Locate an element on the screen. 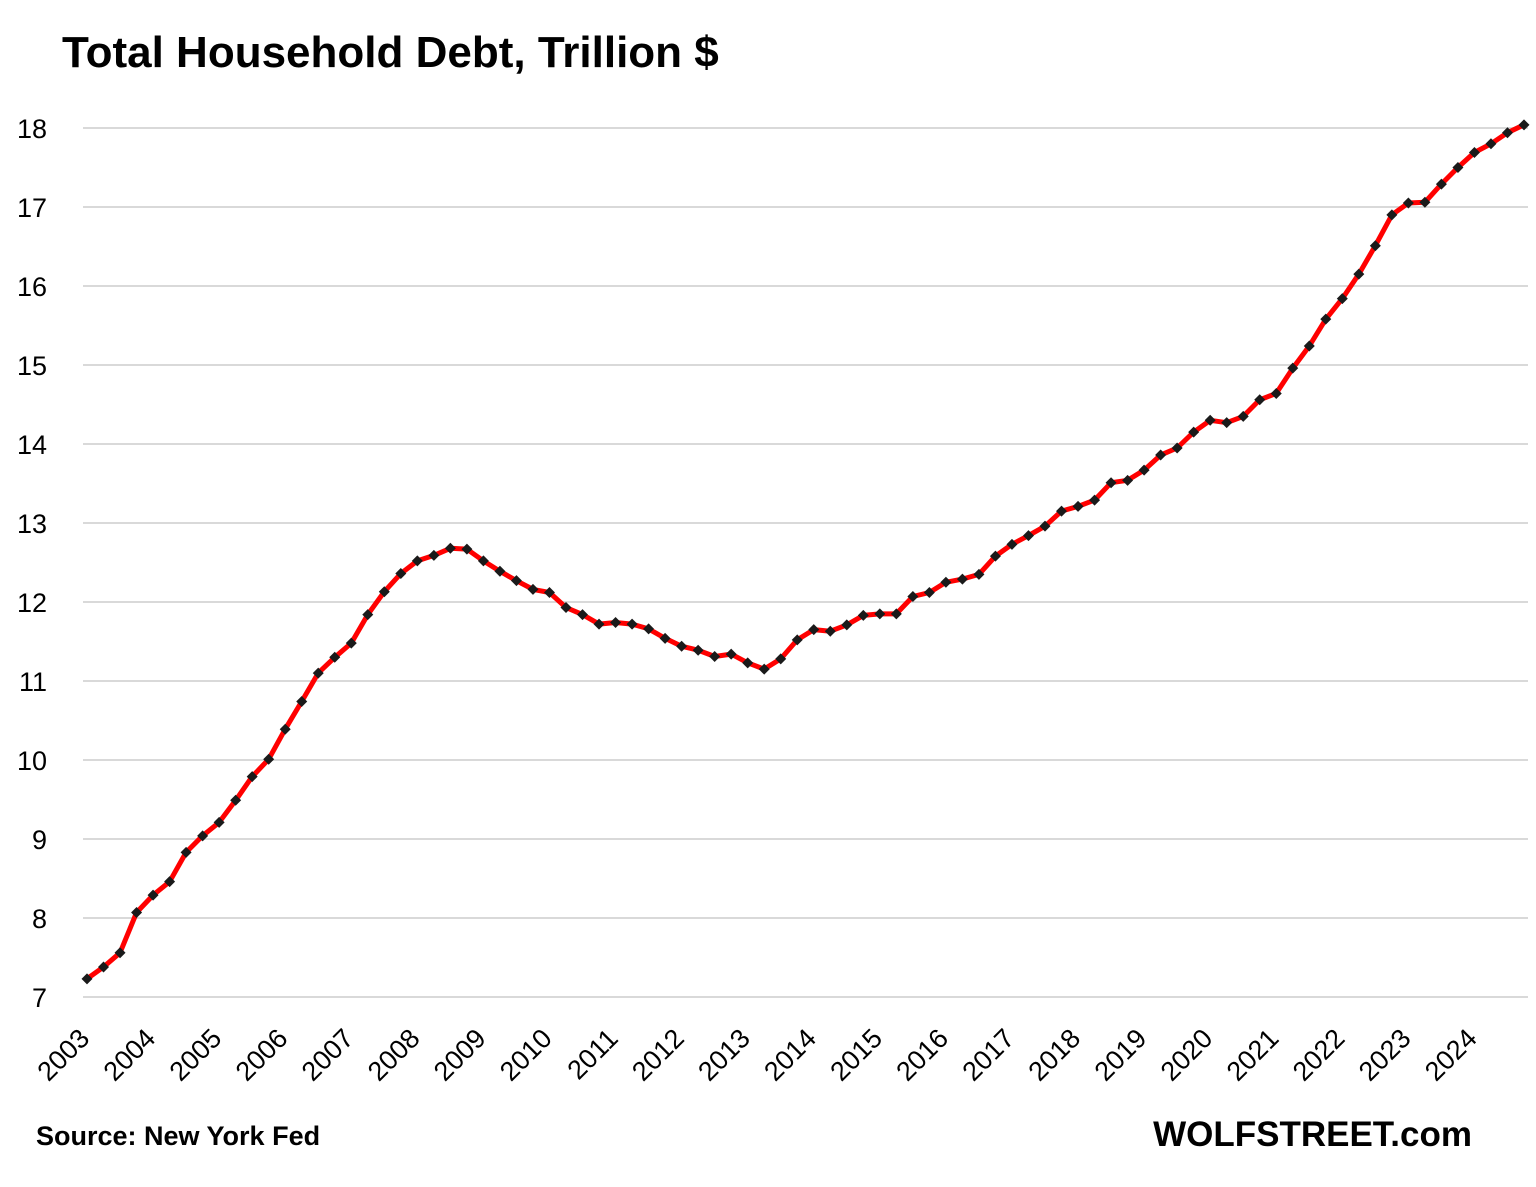  x-tick-label: 2023 is located at coordinates (1385, 1055).